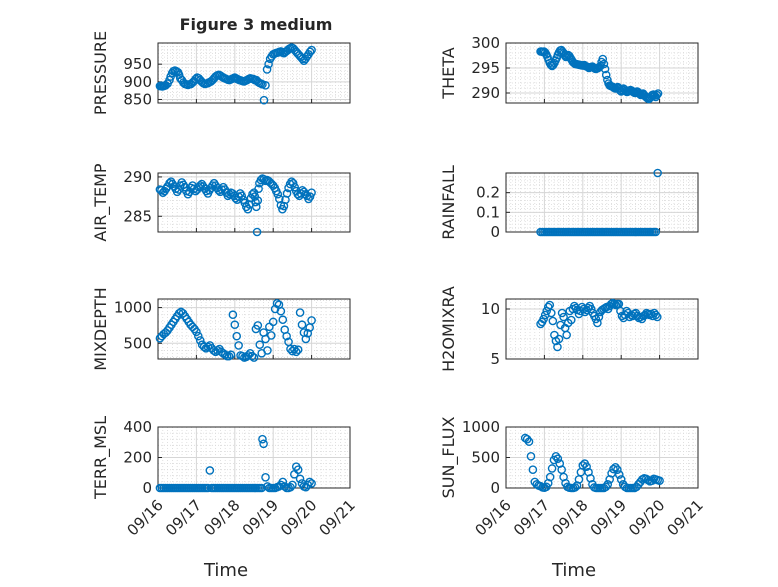 The height and width of the screenshot is (587, 778). Describe the element at coordinates (137, 82) in the screenshot. I see `y-tick-label: 900` at that location.